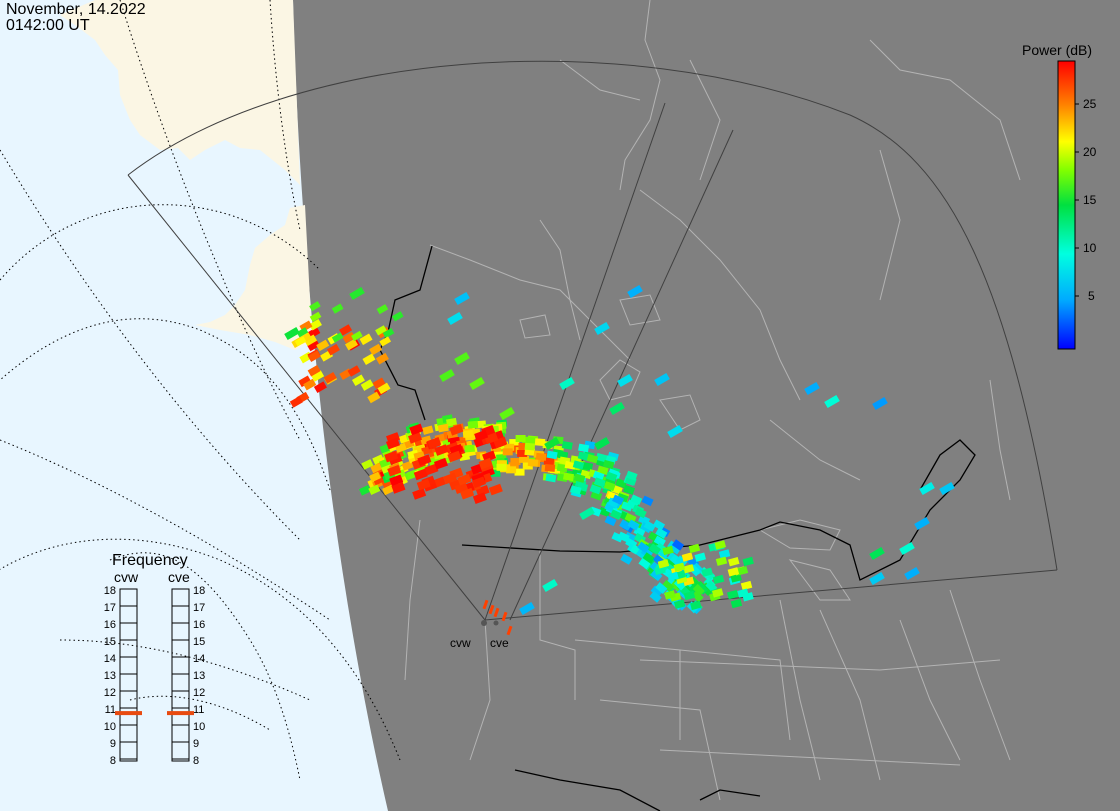 The height and width of the screenshot is (811, 1120). What do you see at coordinates (126, 577) in the screenshot?
I see `frequency-cvw-label: cvw` at bounding box center [126, 577].